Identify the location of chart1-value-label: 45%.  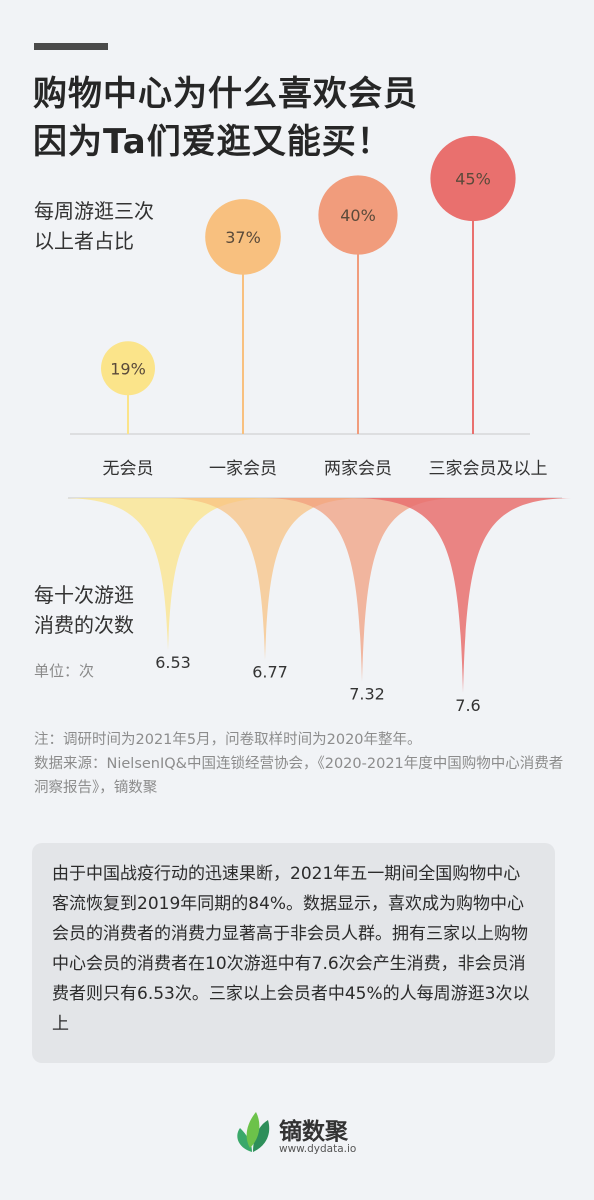
(473, 179).